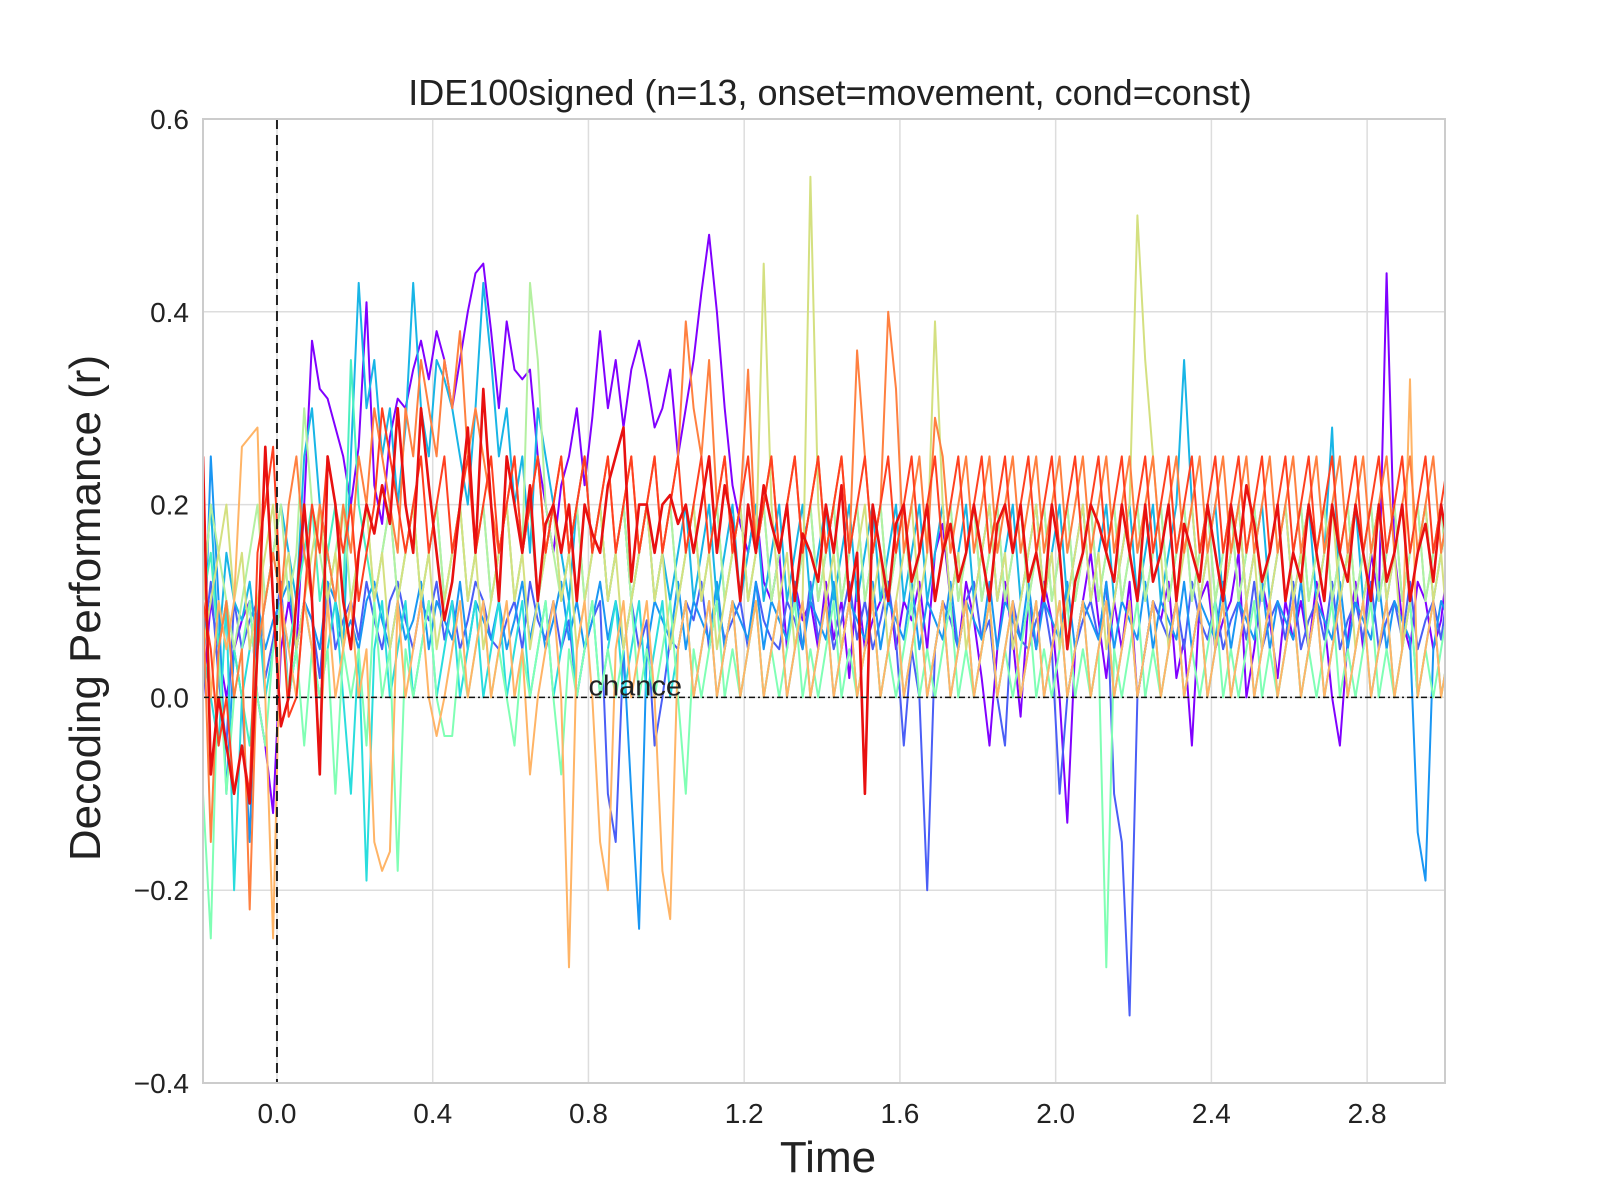 The height and width of the screenshot is (1200, 1600). What do you see at coordinates (161, 890) in the screenshot?
I see `y-tick-label: −0.2` at bounding box center [161, 890].